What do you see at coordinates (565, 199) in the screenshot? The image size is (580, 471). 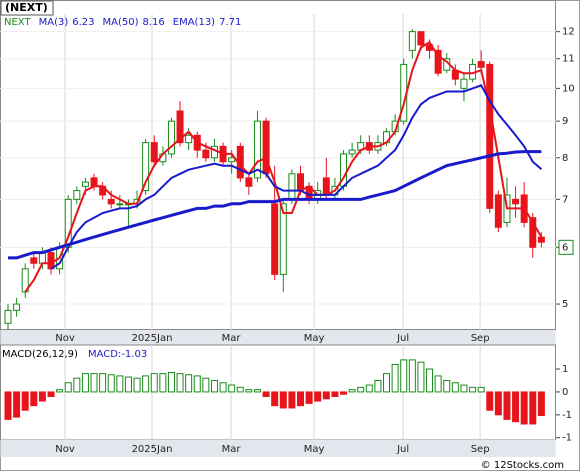 I see `y-tick-label: 7` at bounding box center [565, 199].